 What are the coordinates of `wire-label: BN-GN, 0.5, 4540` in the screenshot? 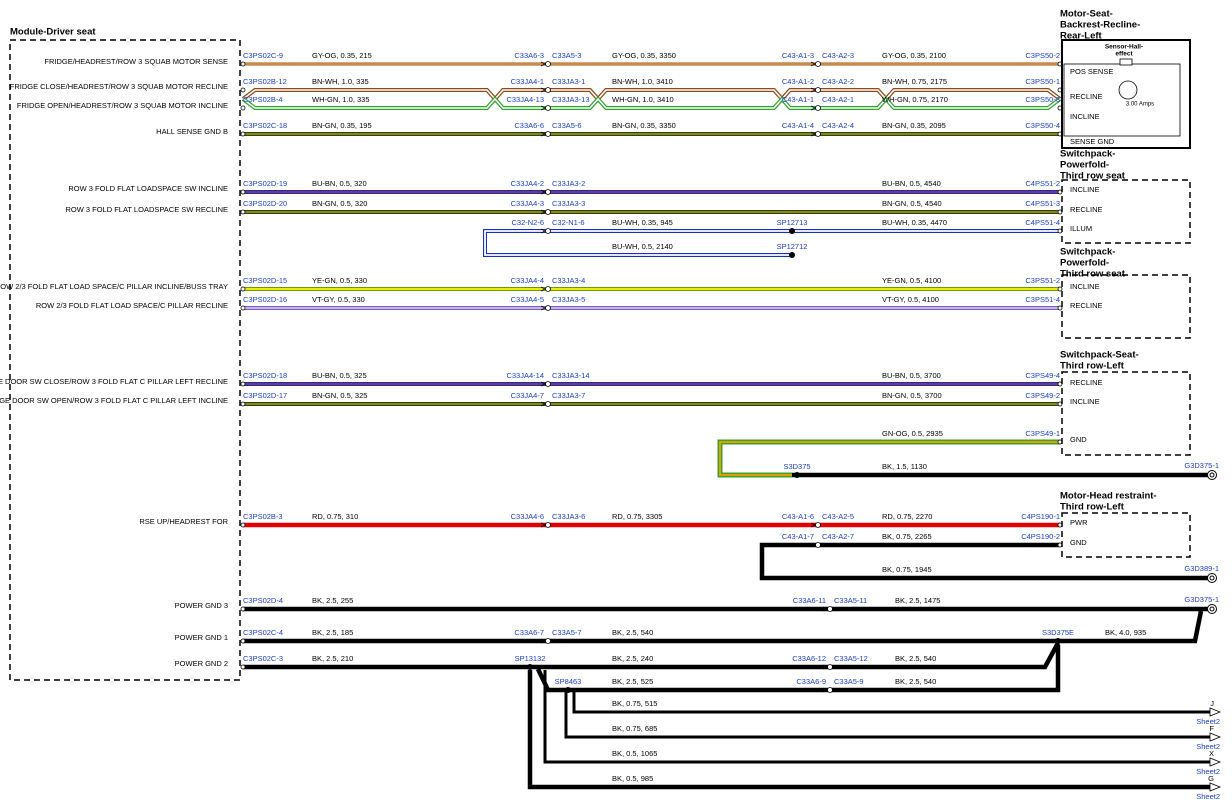 It's located at (912, 203).